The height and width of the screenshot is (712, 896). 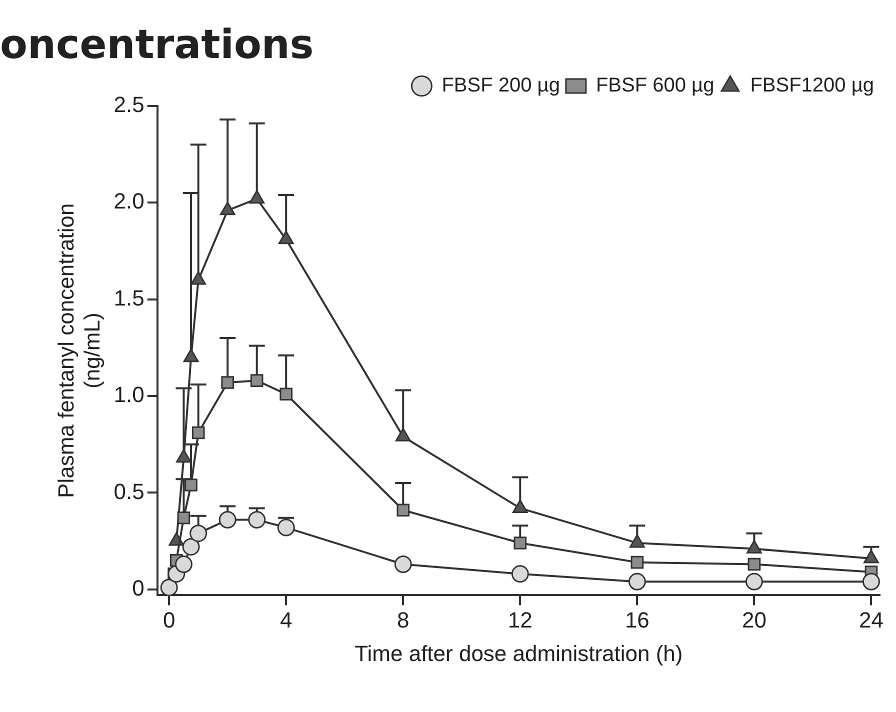 What do you see at coordinates (129, 105) in the screenshot?
I see `y-tick-label: 2.5` at bounding box center [129, 105].